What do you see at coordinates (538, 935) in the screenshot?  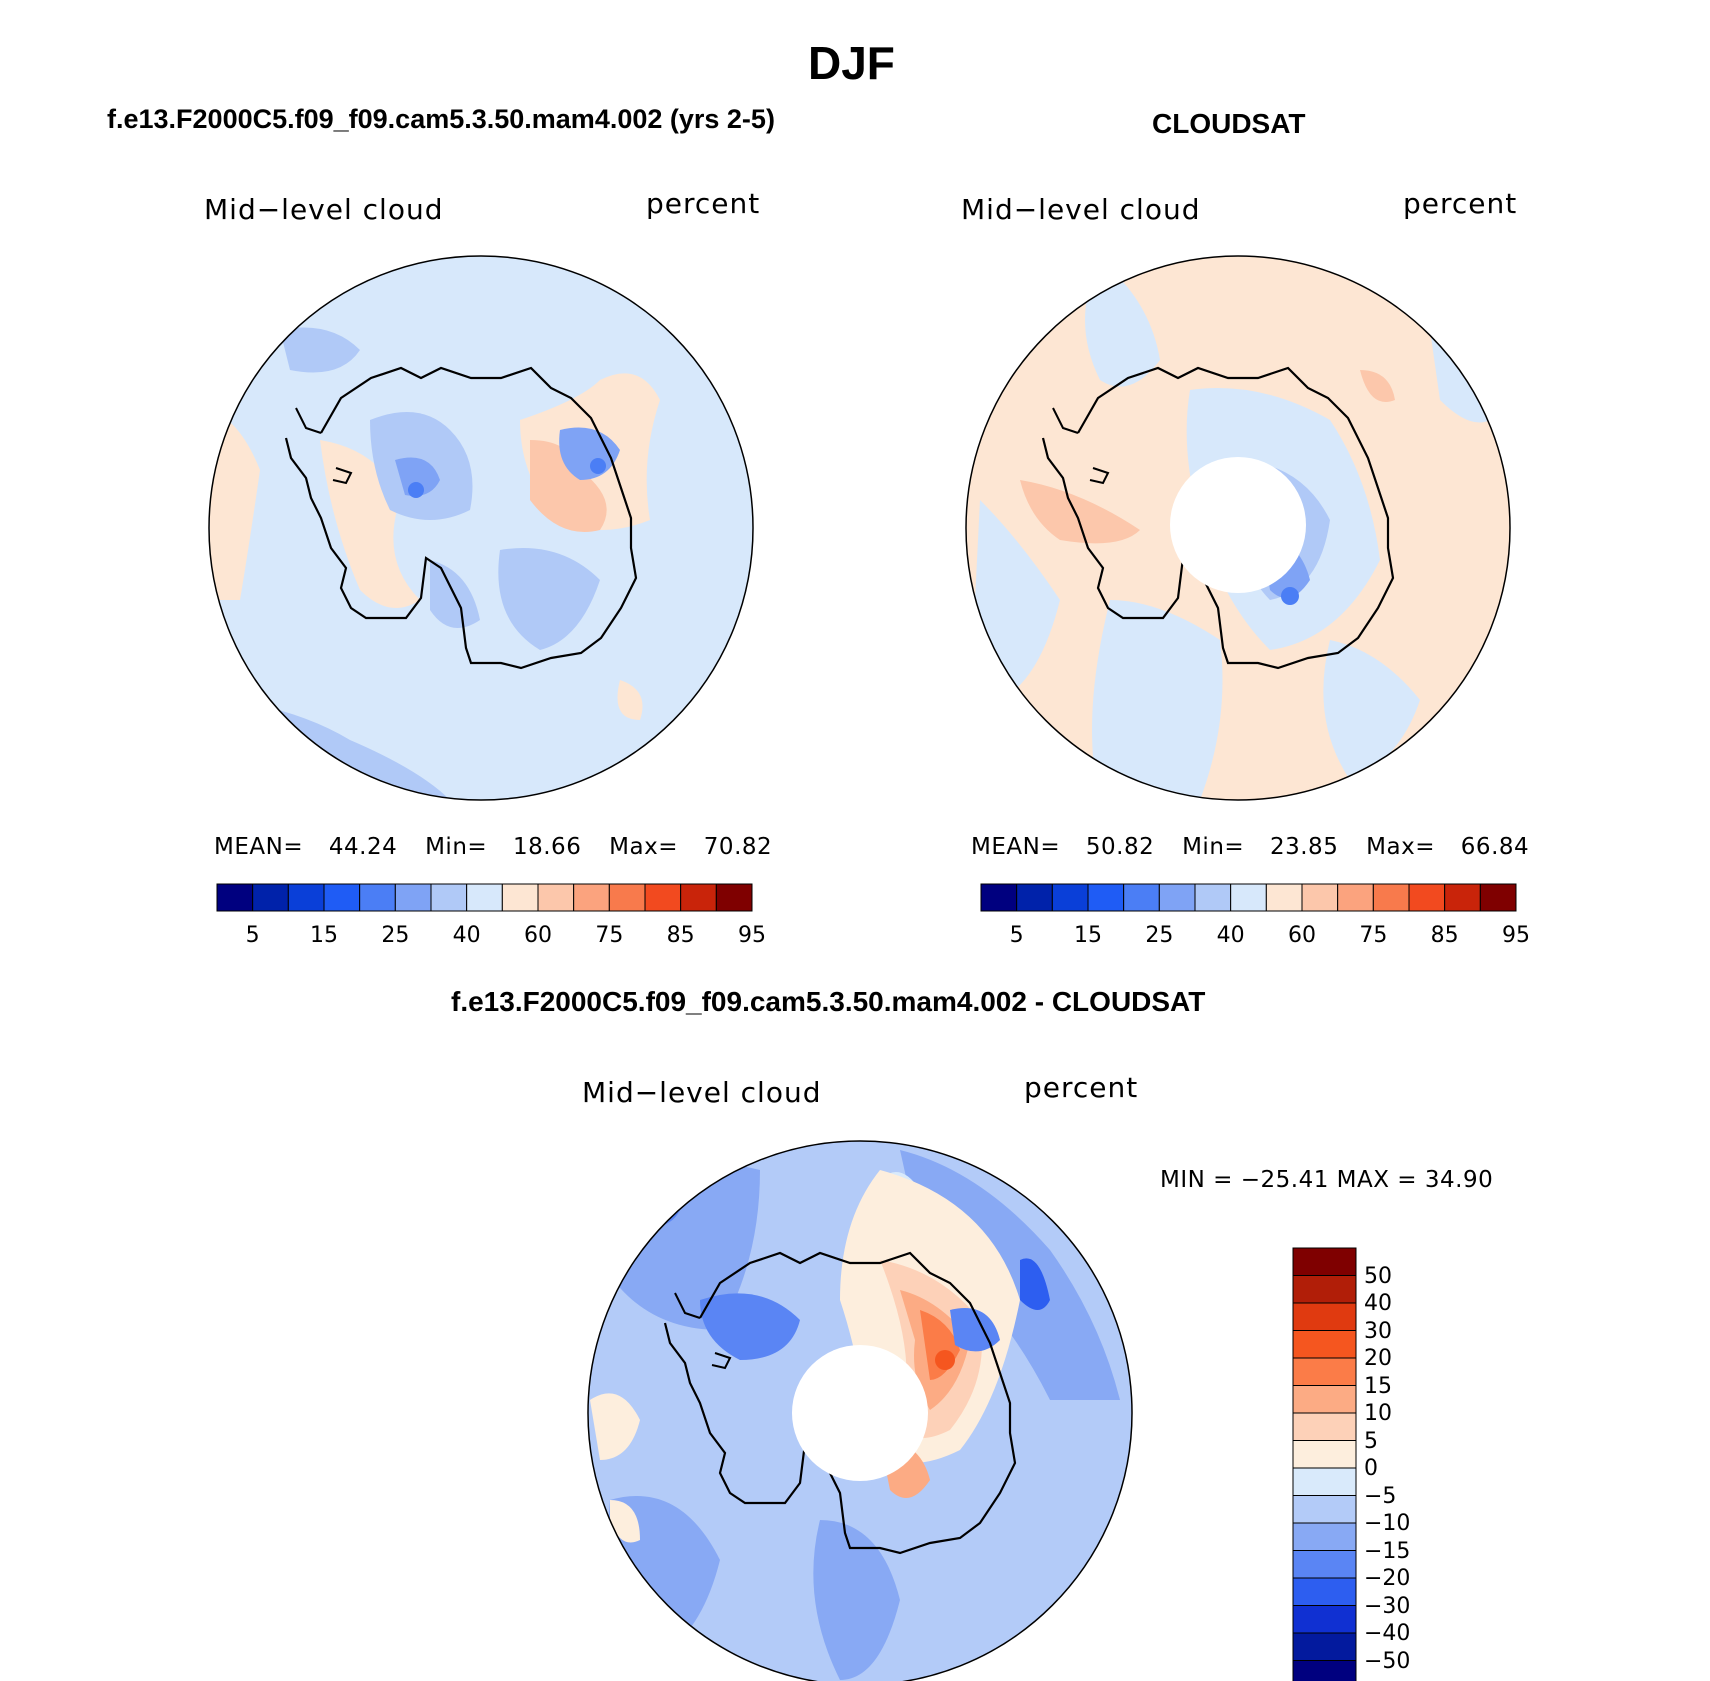 I see `colorbar-tick-label: 60` at bounding box center [538, 935].